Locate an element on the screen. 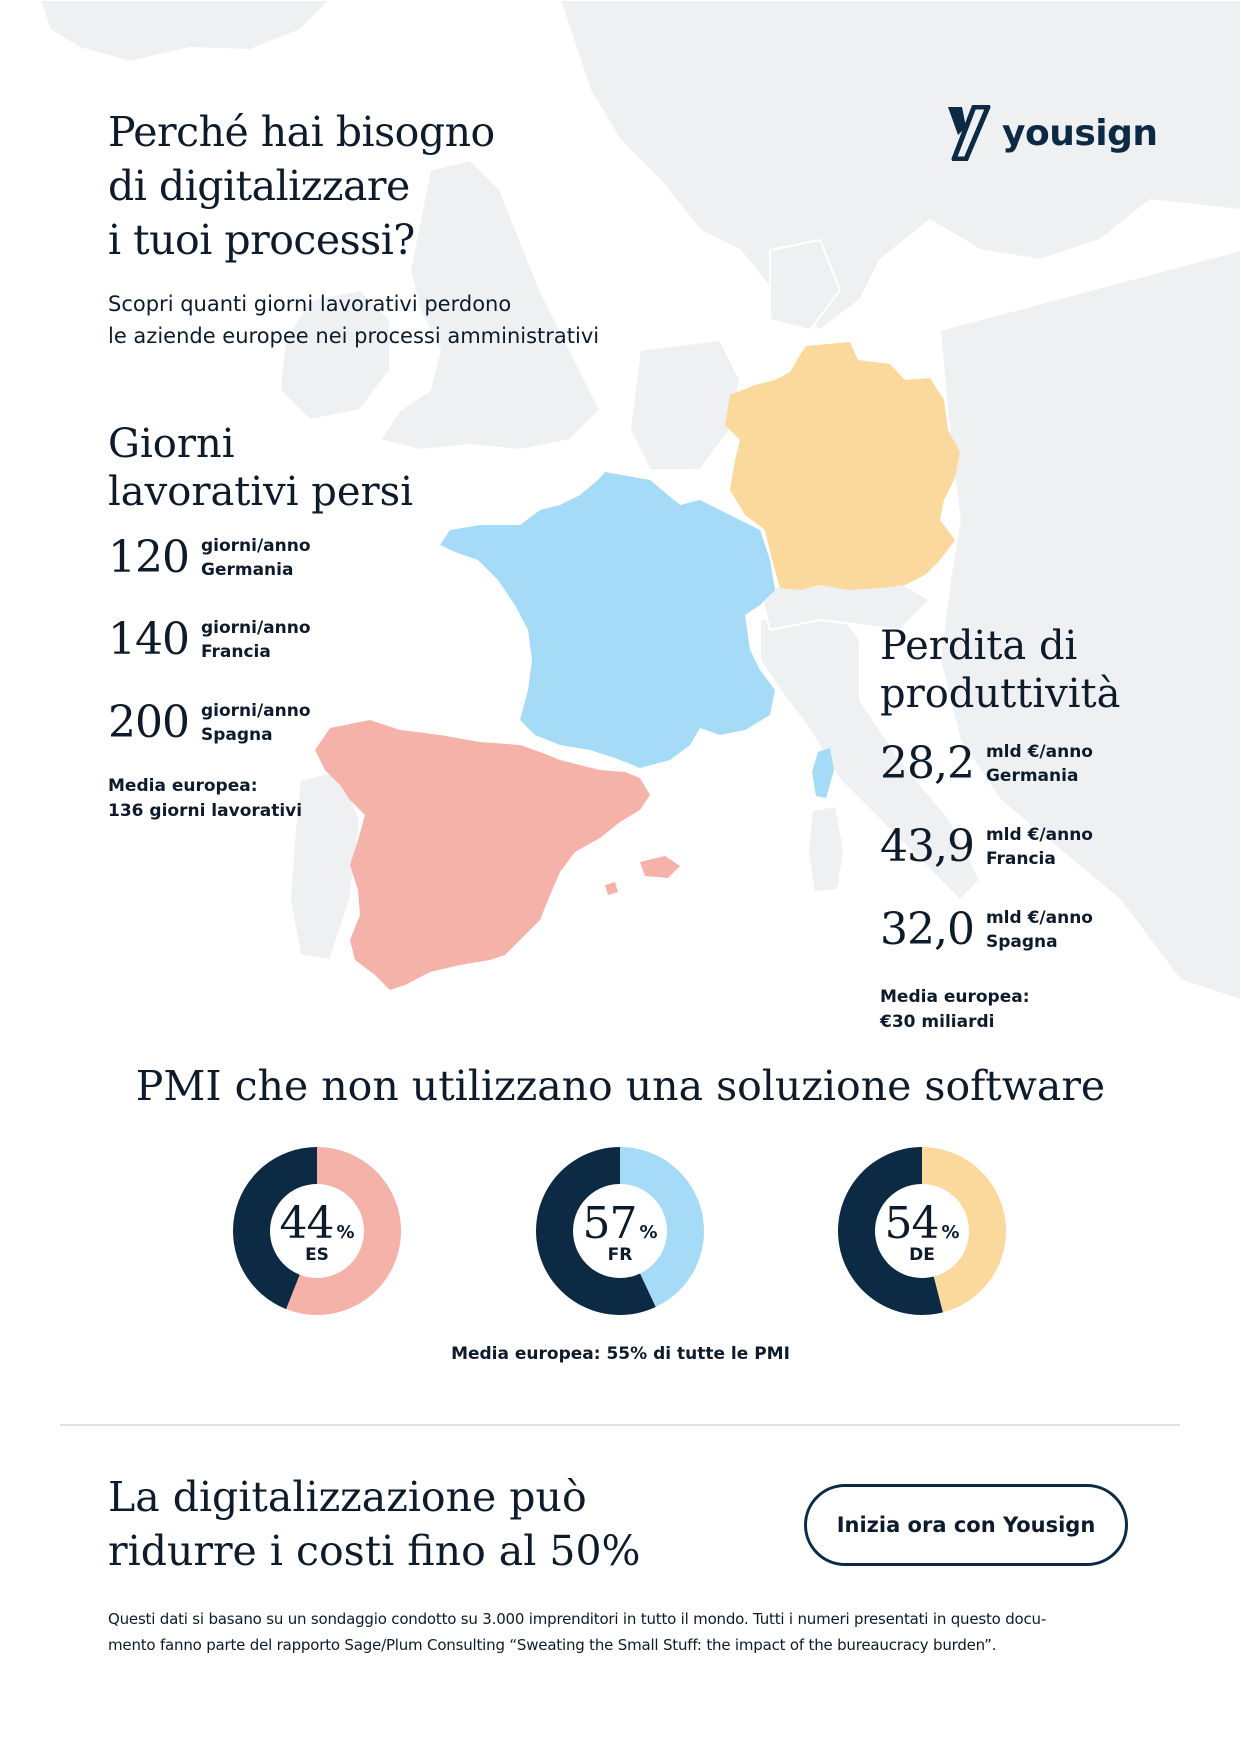  productivity-loss-title-line: produttività is located at coordinates (1000, 694).